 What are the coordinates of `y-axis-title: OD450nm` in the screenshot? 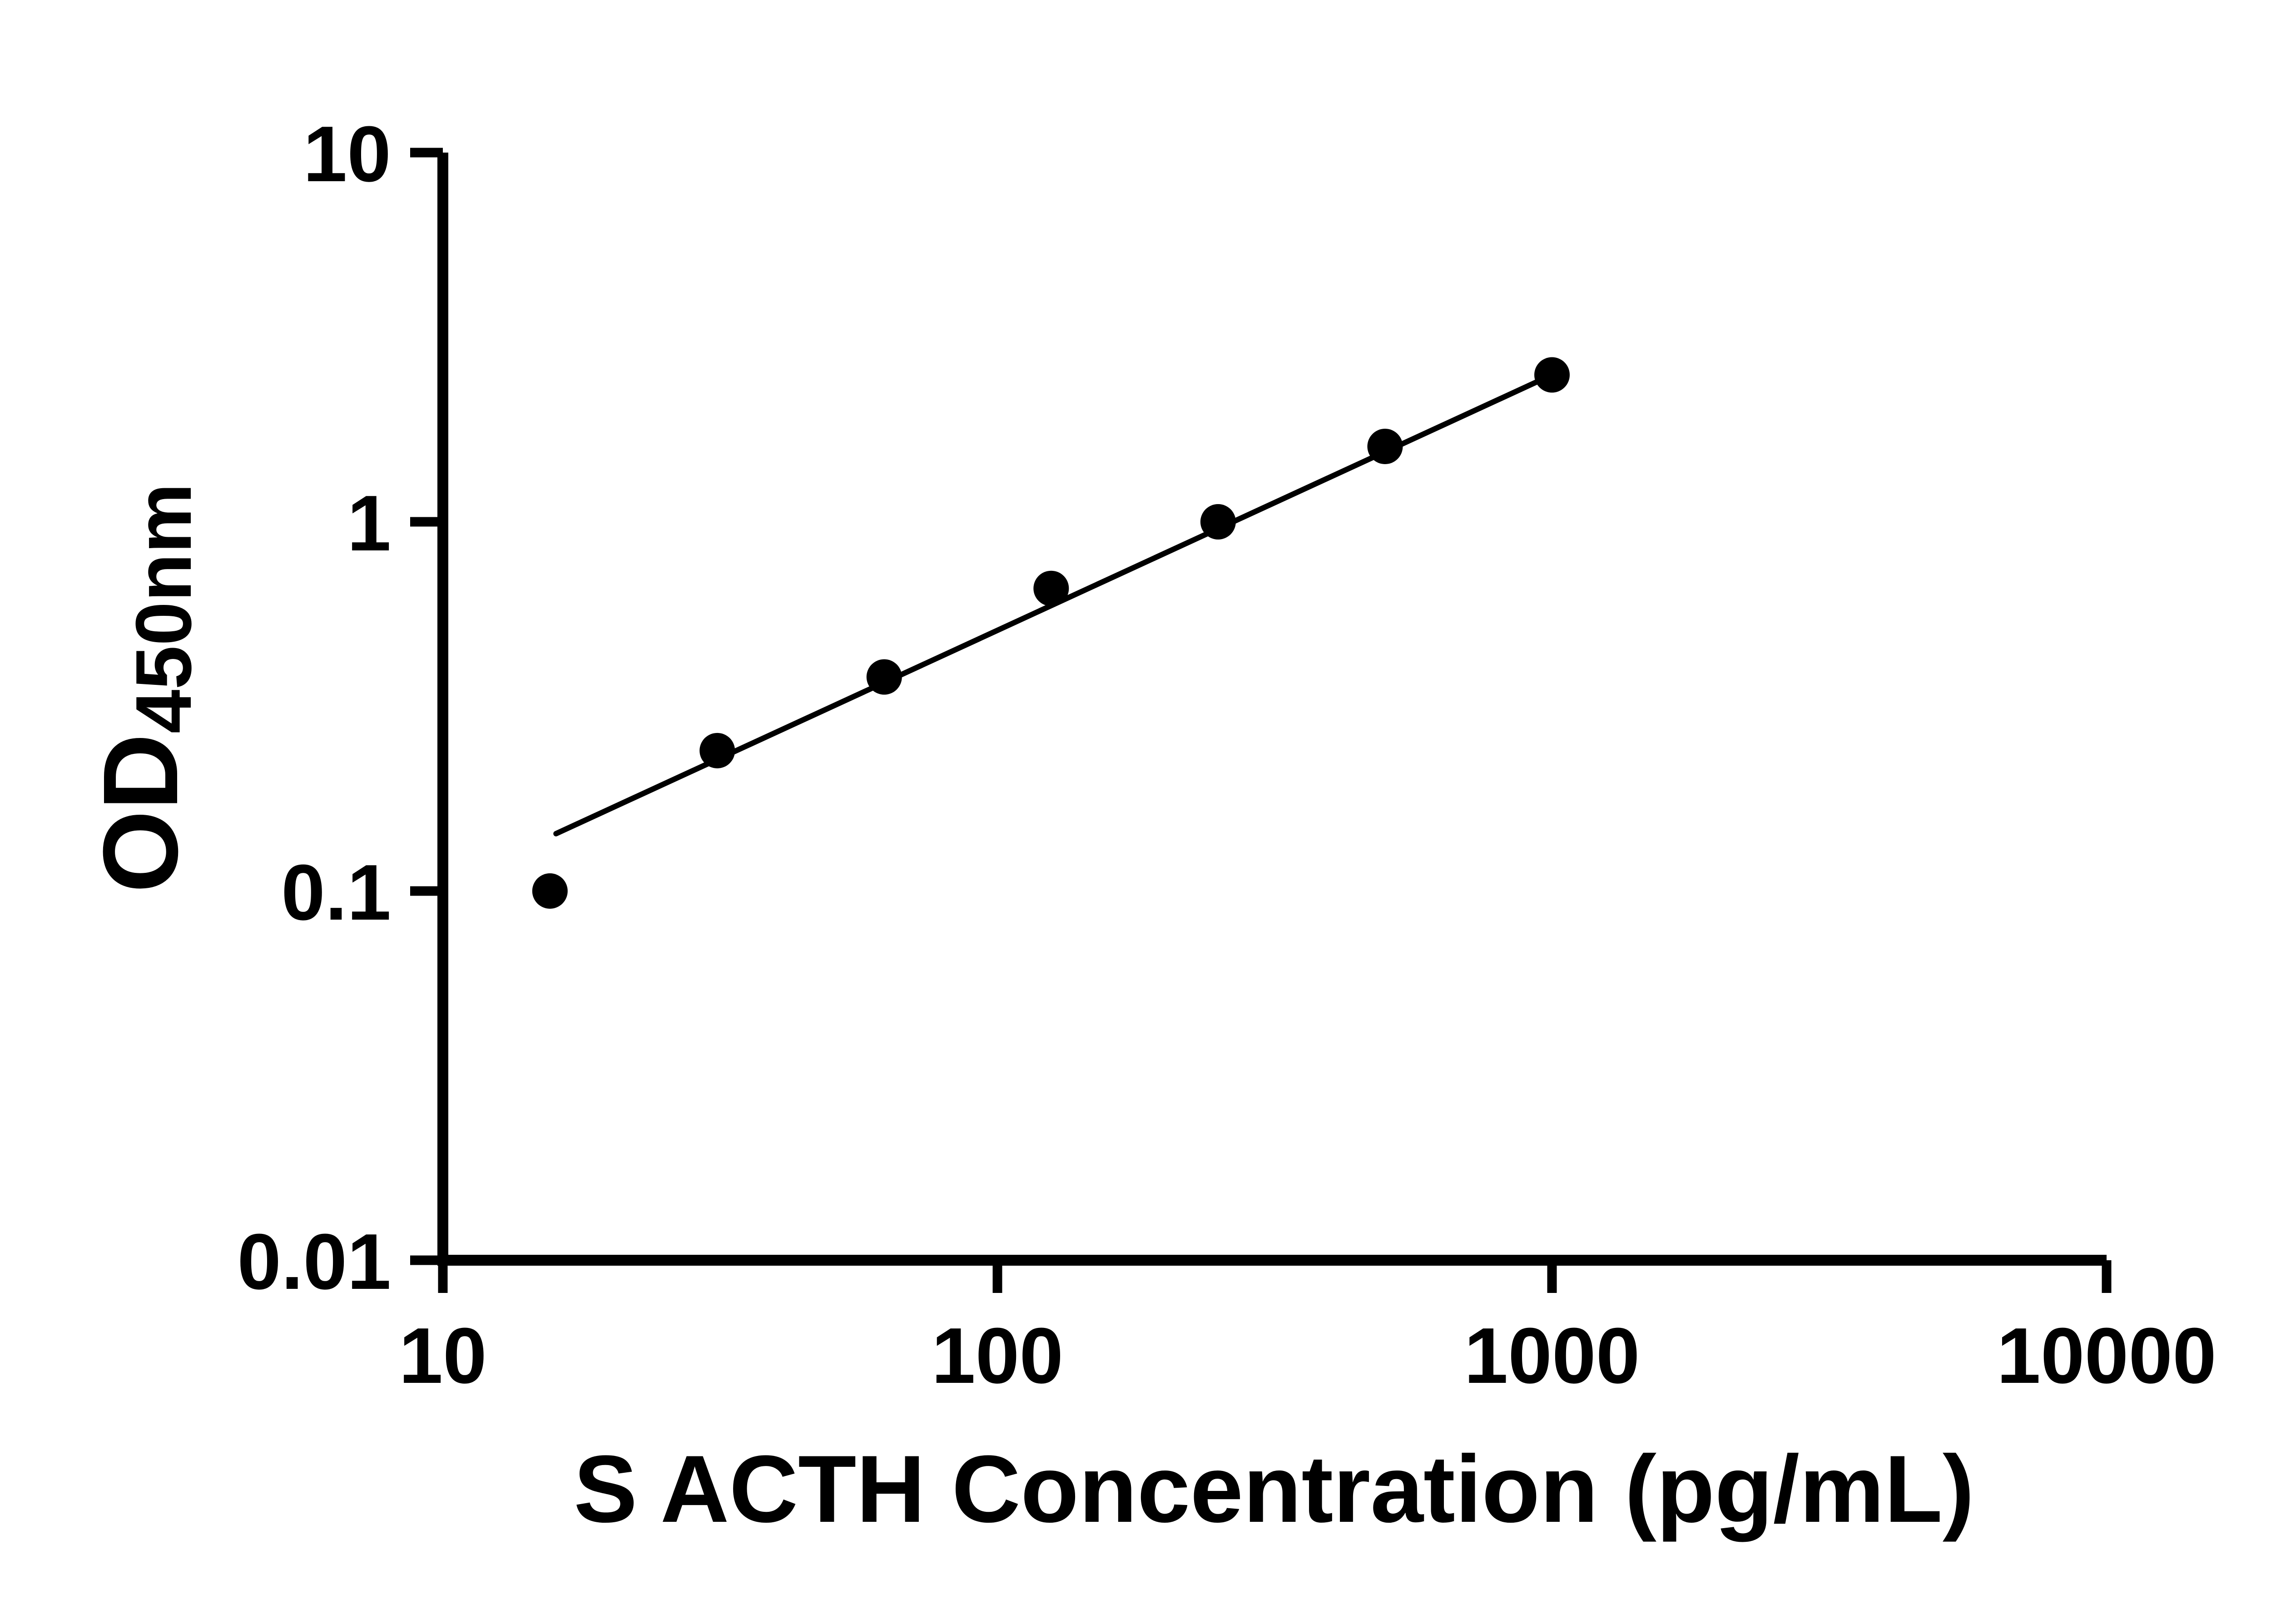 It's located at (144, 688).